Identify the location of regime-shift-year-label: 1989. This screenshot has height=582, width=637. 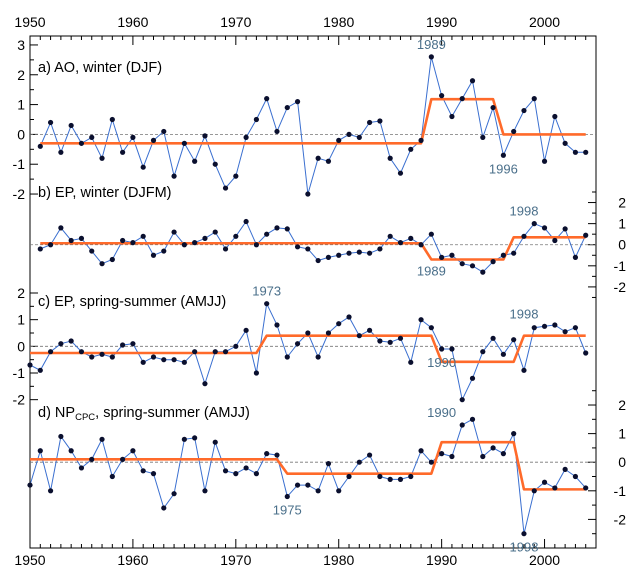
(431, 270).